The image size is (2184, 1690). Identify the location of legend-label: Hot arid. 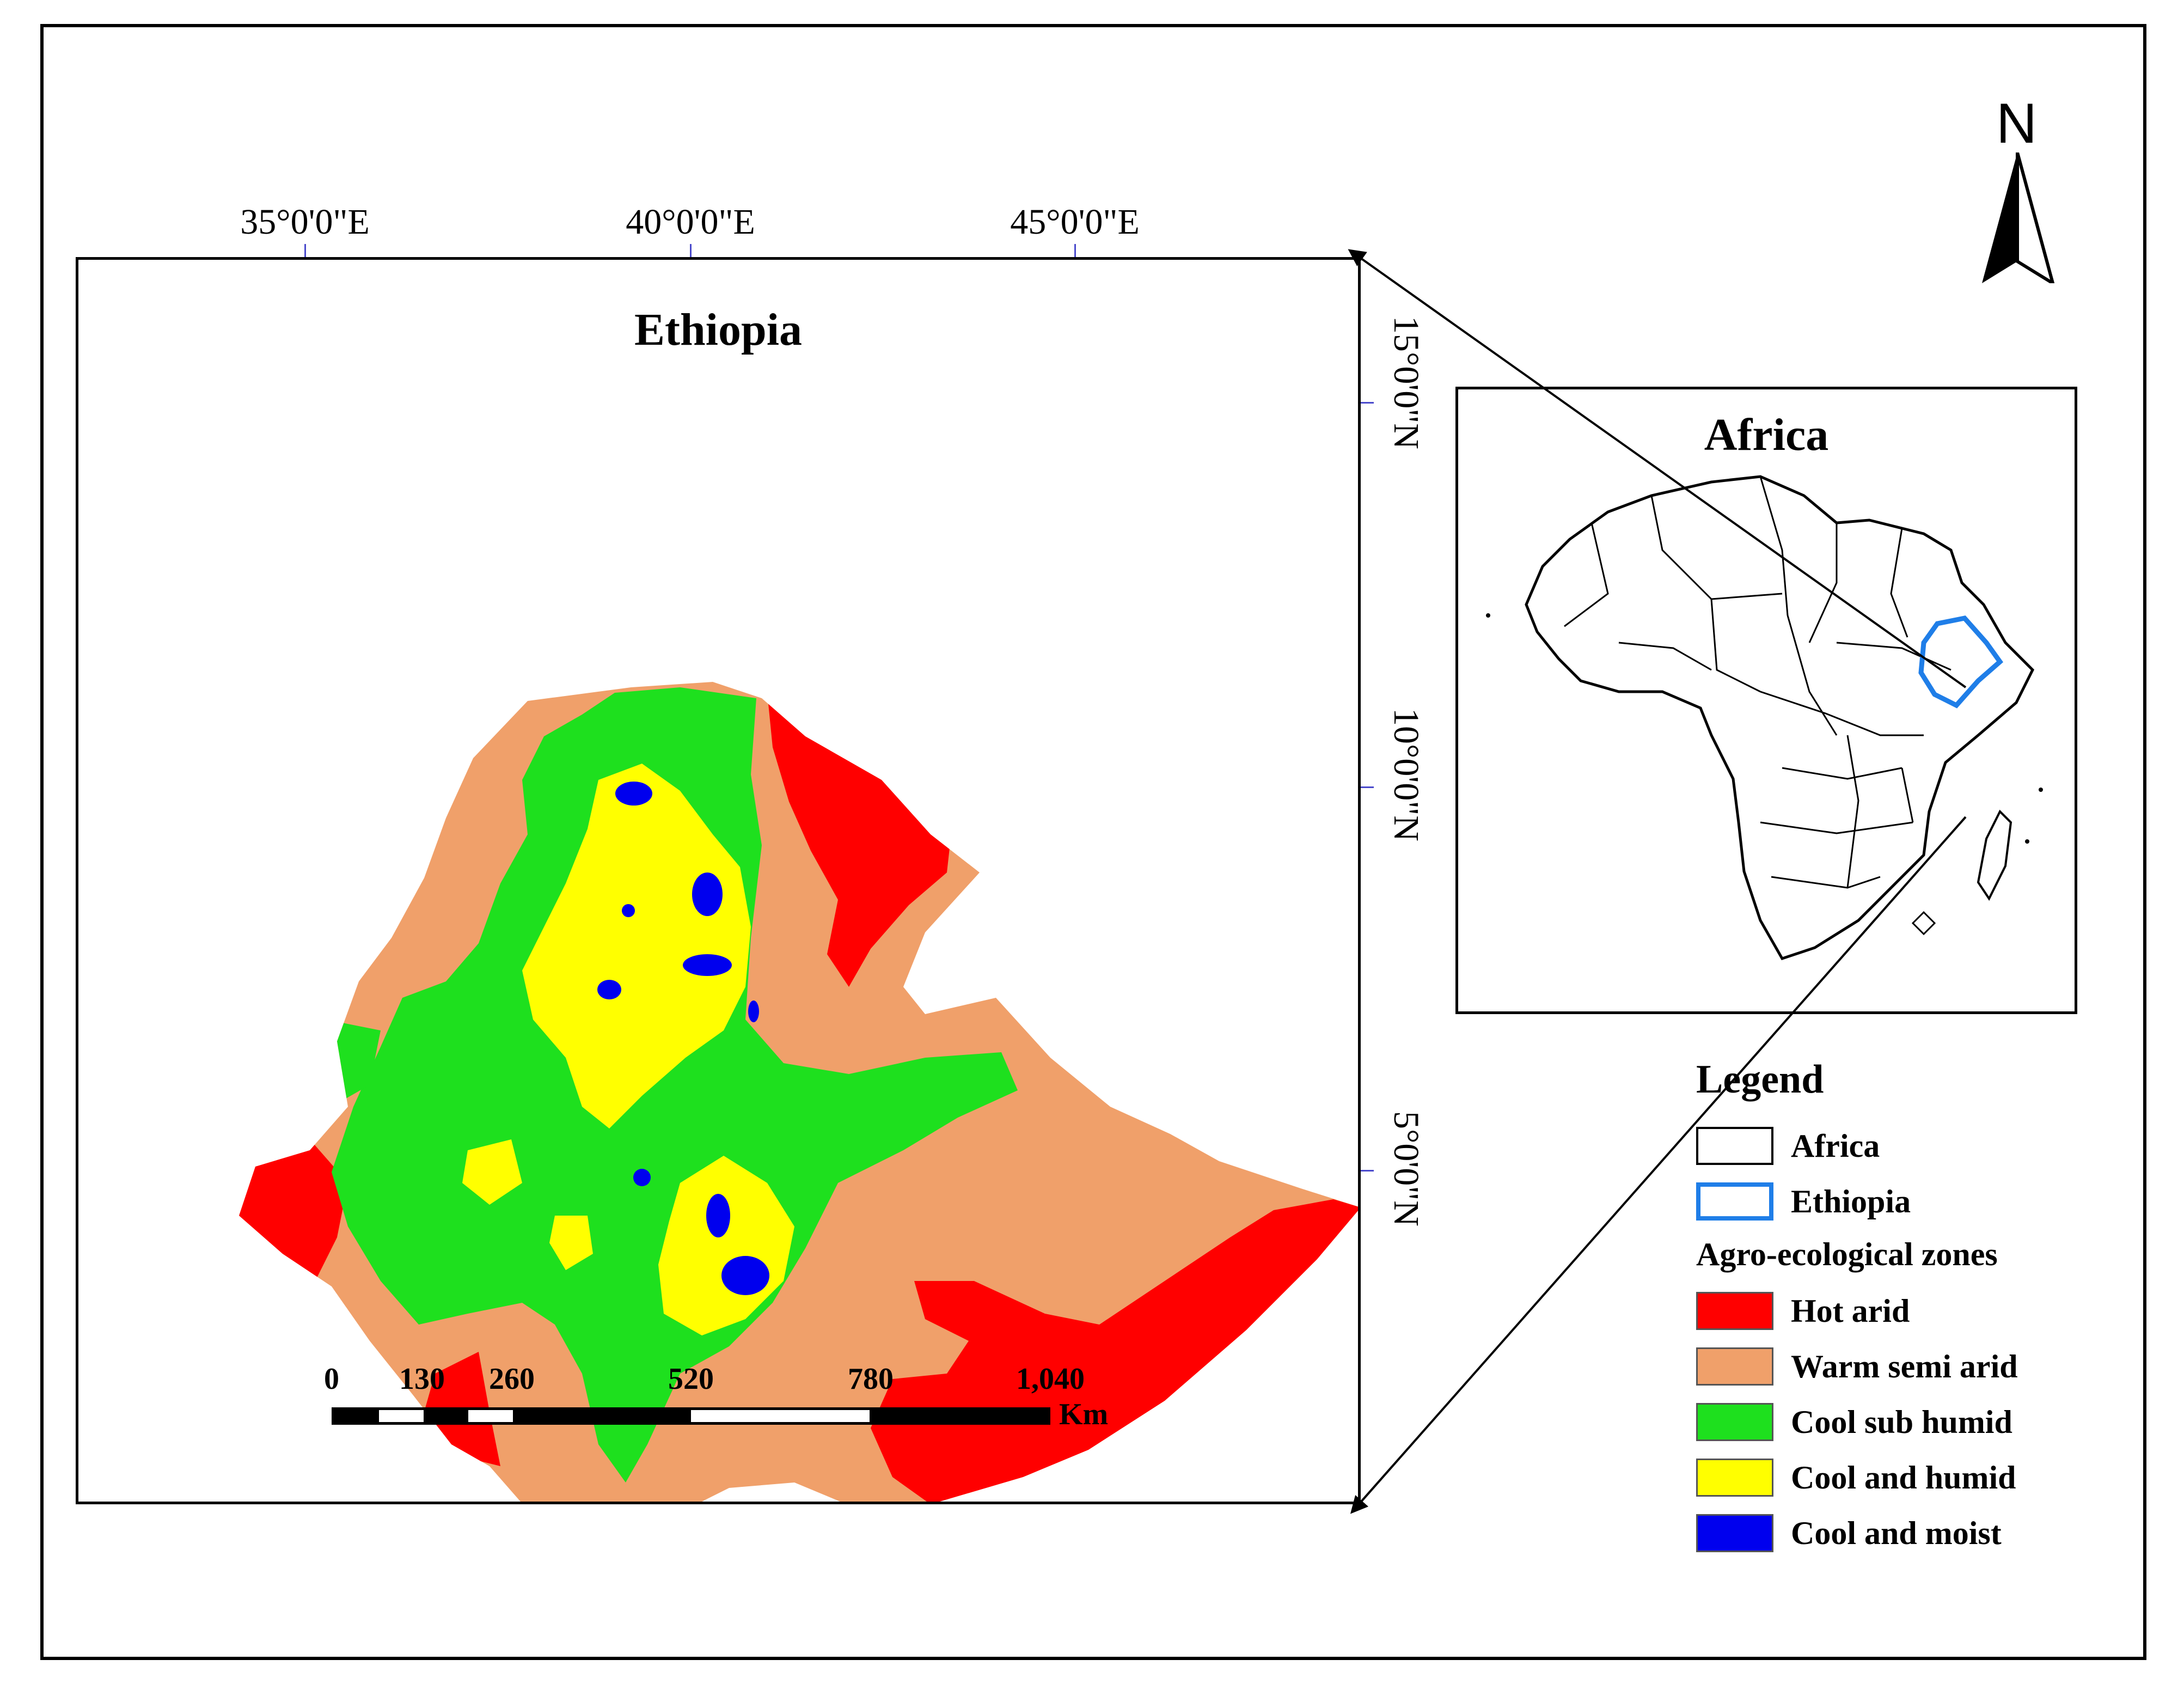
(1850, 1310).